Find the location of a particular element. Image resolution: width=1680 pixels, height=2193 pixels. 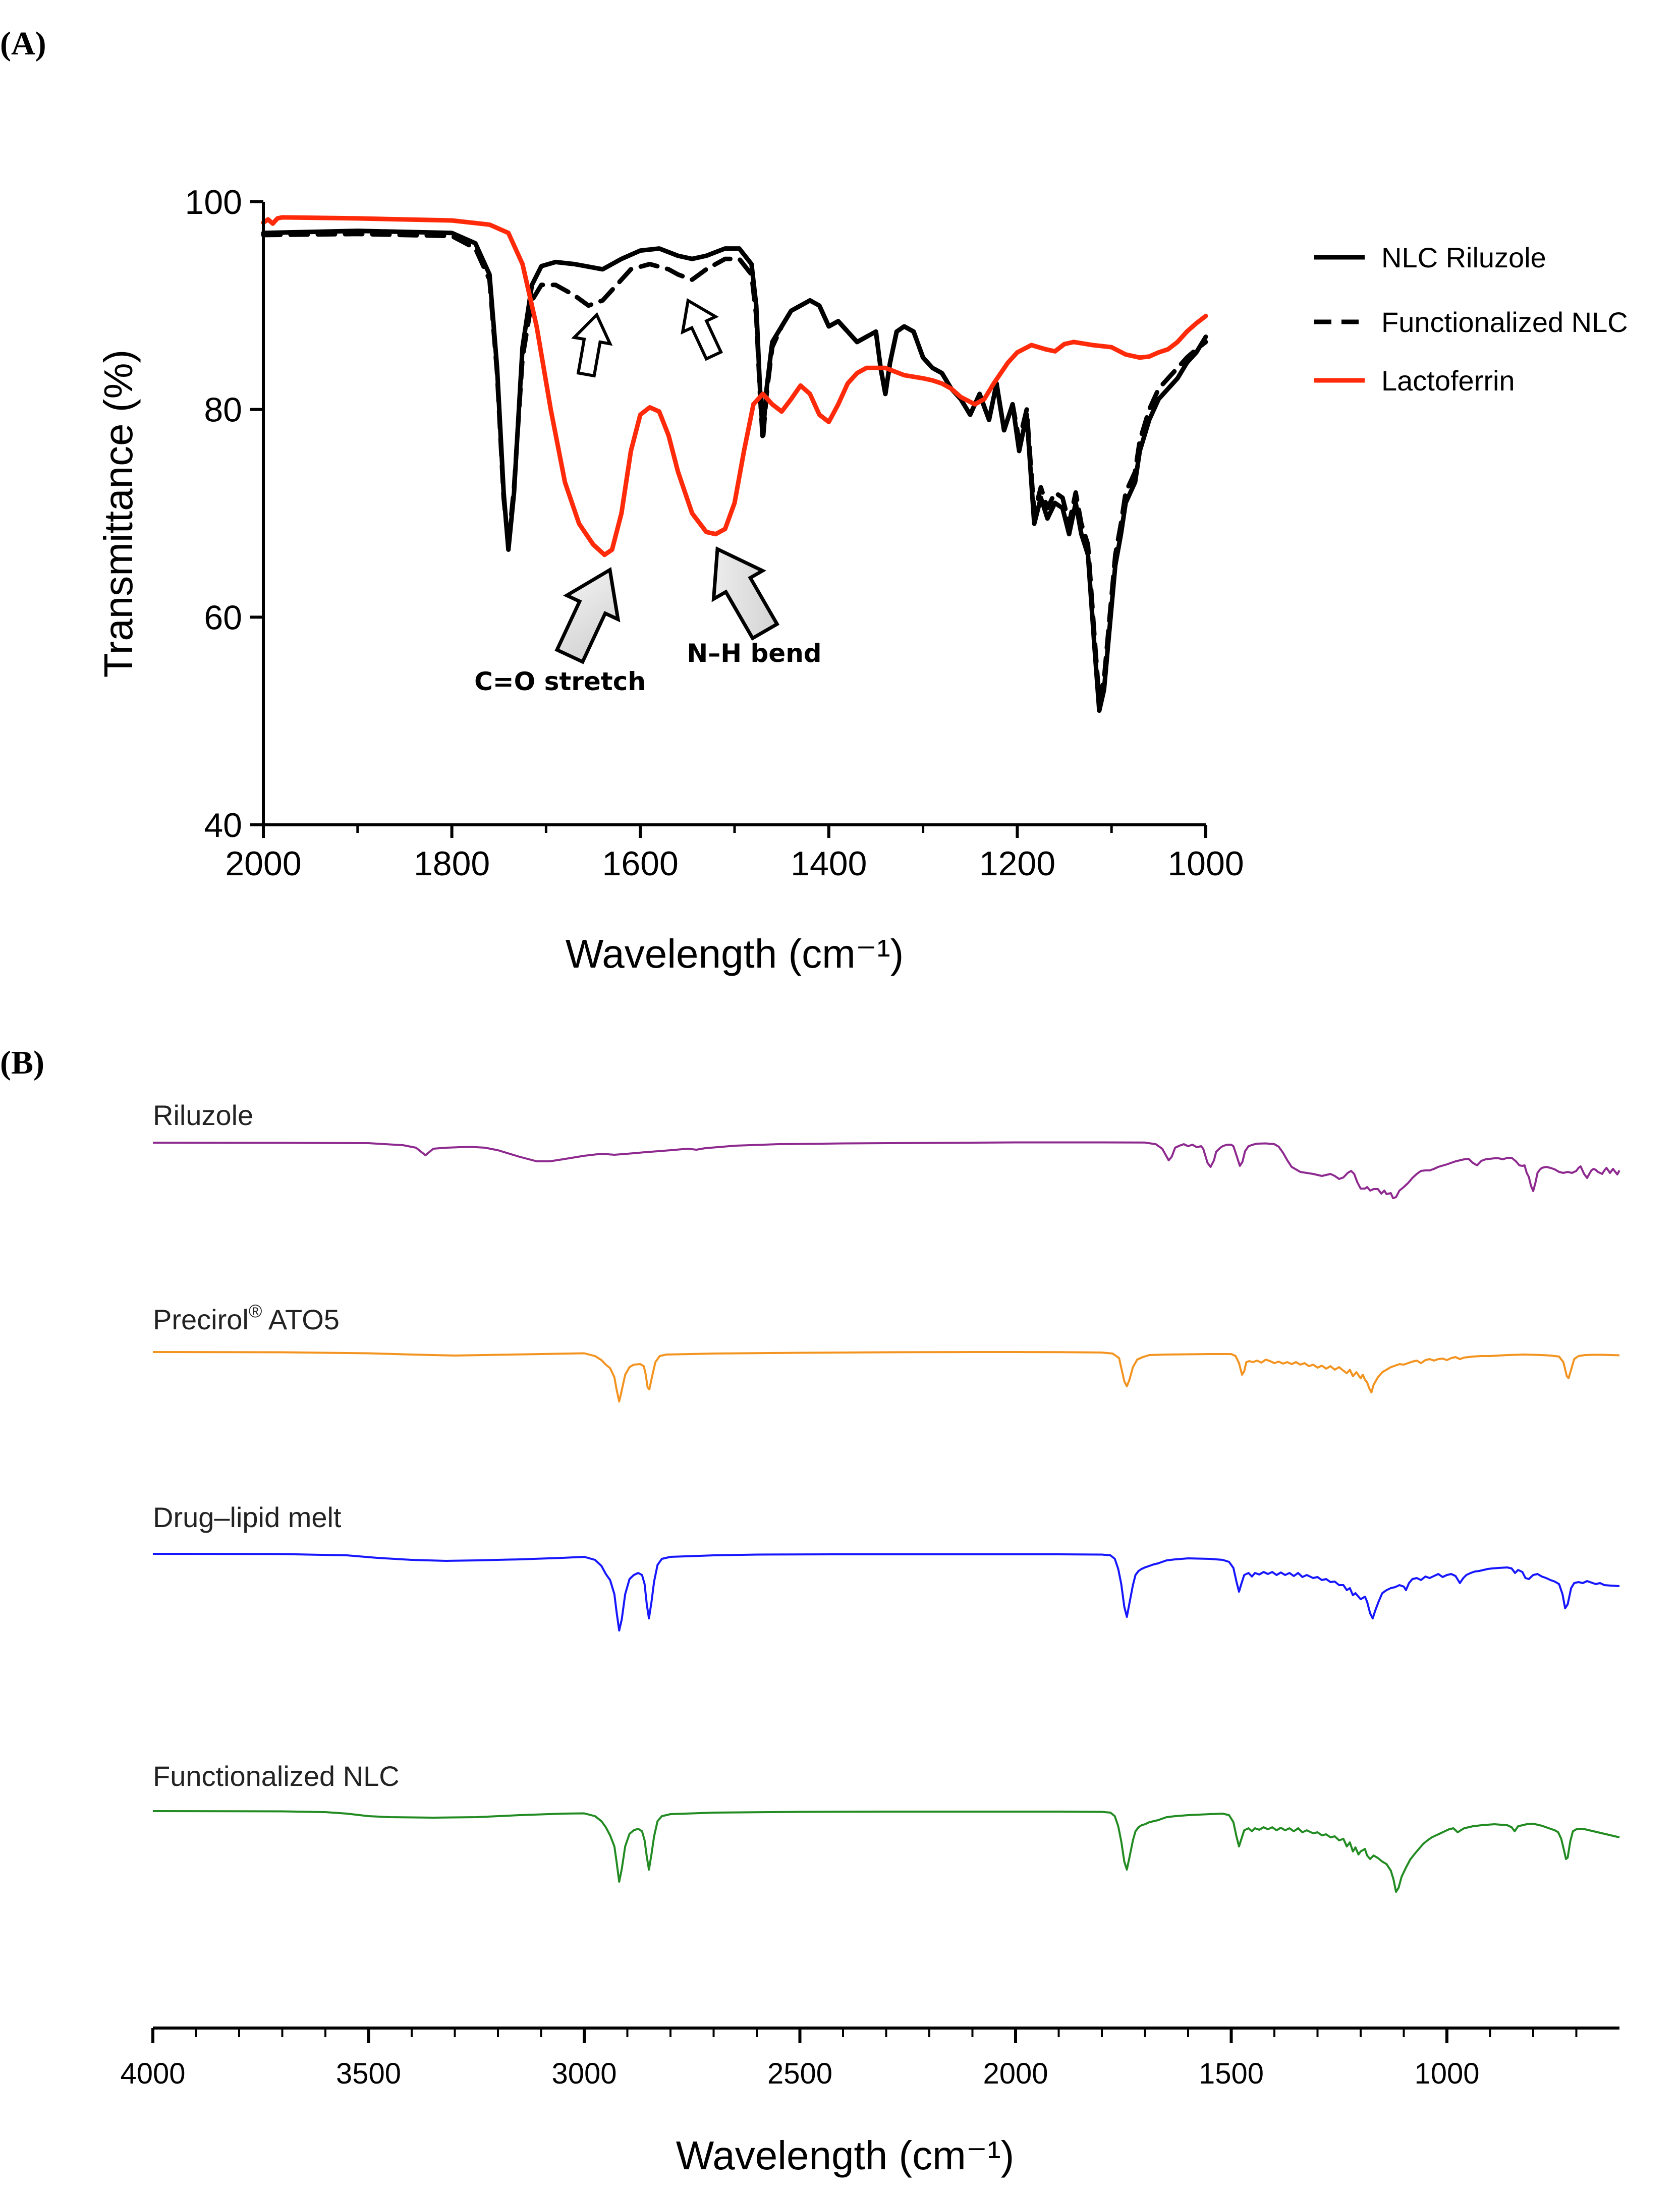

panel-a-series-lactoferrin is located at coordinates (734, 386).